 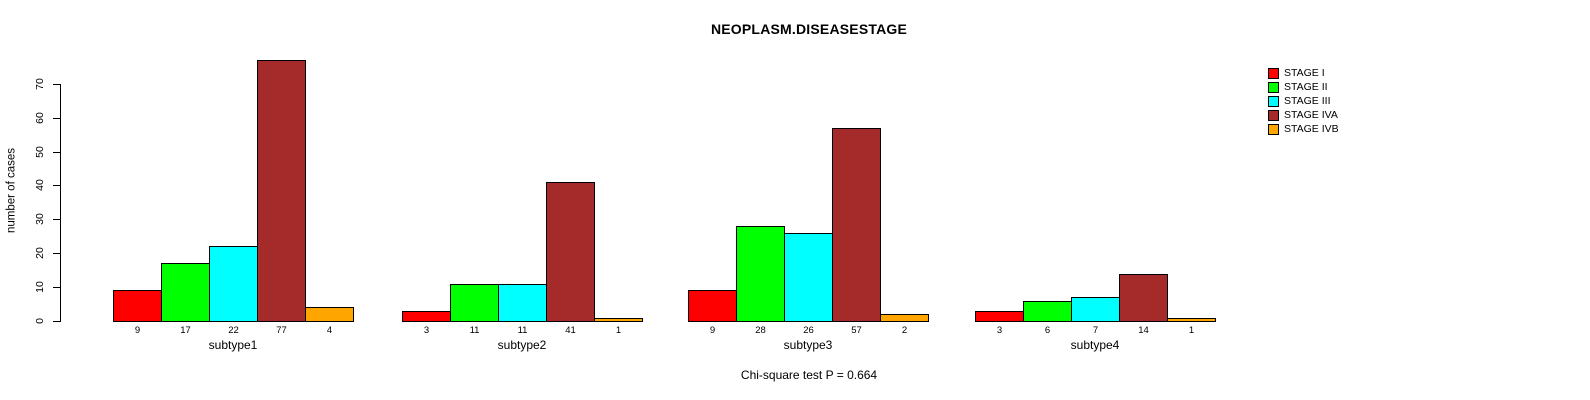 What do you see at coordinates (40, 185) in the screenshot?
I see `y-axis-tick-label: 40` at bounding box center [40, 185].